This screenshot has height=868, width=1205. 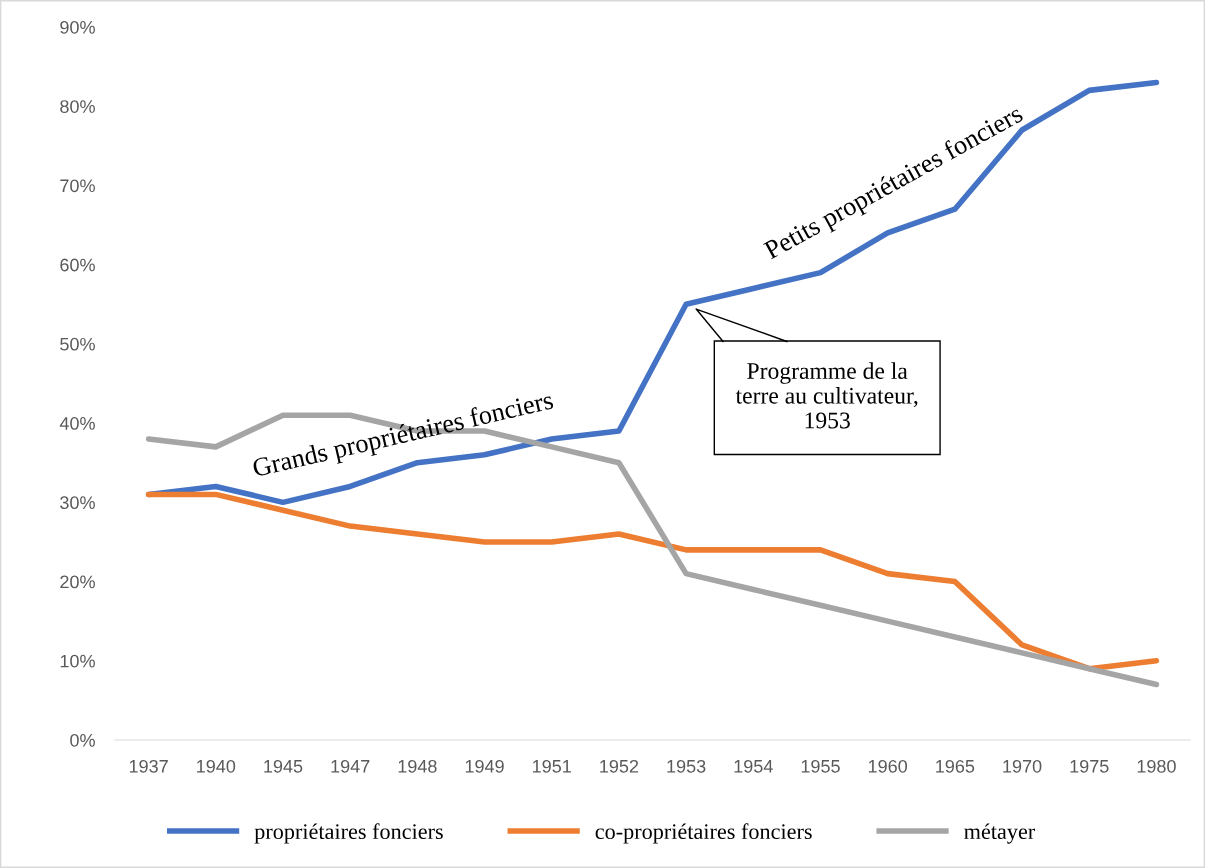 I want to click on y-tick-label: 70%, so click(x=77, y=186).